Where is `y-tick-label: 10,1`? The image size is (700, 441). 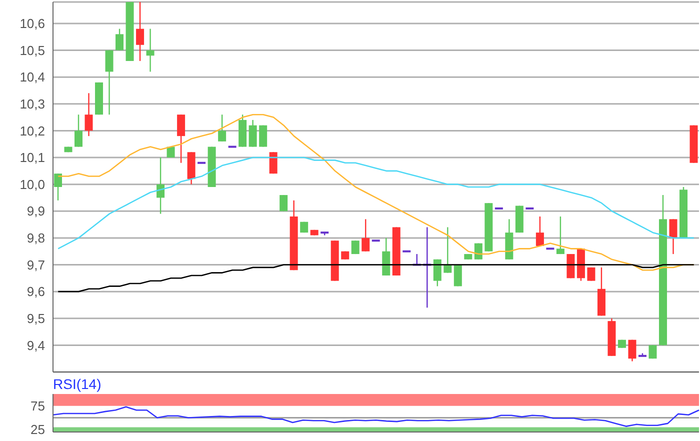
y-tick-label: 10,1 is located at coordinates (32, 158).